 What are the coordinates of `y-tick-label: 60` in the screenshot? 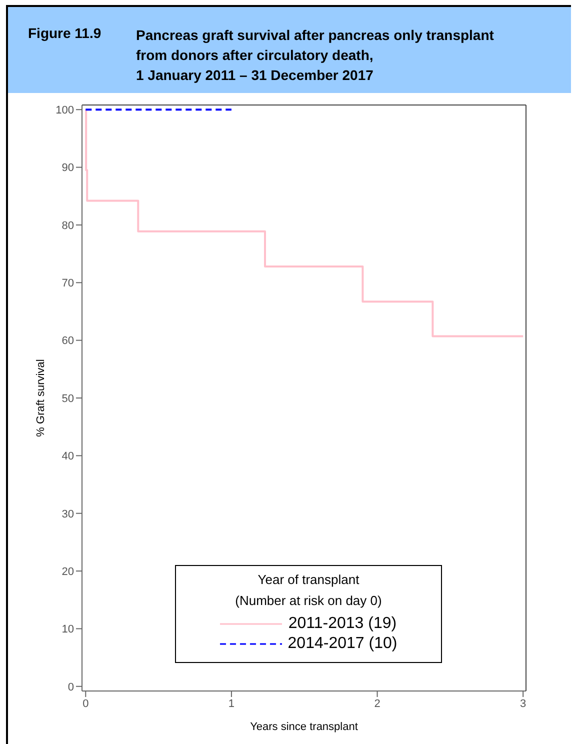 It's located at (68, 341).